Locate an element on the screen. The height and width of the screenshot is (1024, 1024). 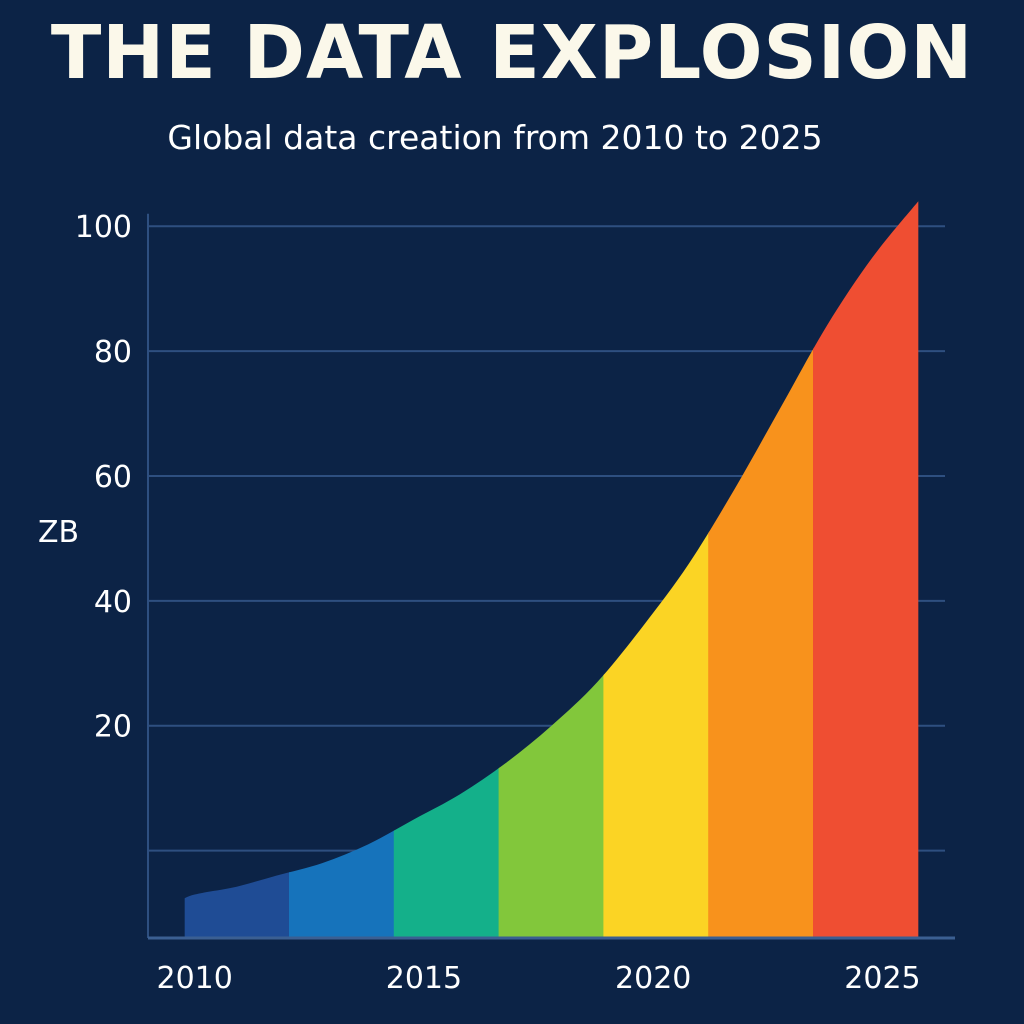
chart-subtitle: Global data creation from 2010 to 2025 is located at coordinates (495, 137).